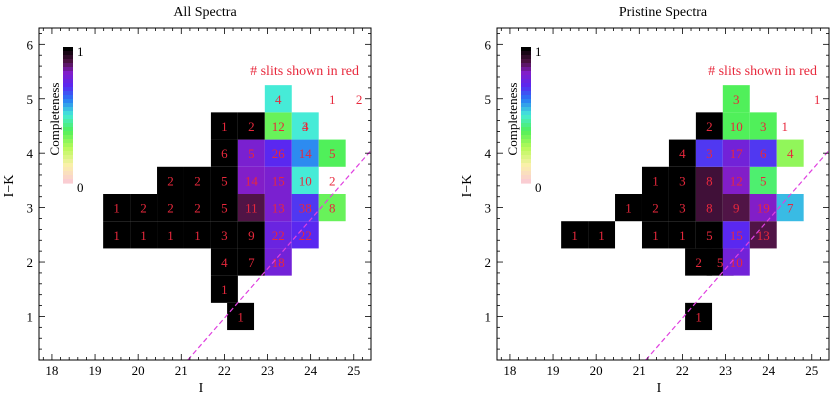 The image size is (830, 400). What do you see at coordinates (509, 370) in the screenshot?
I see `x-tick-label: 18` at bounding box center [509, 370].